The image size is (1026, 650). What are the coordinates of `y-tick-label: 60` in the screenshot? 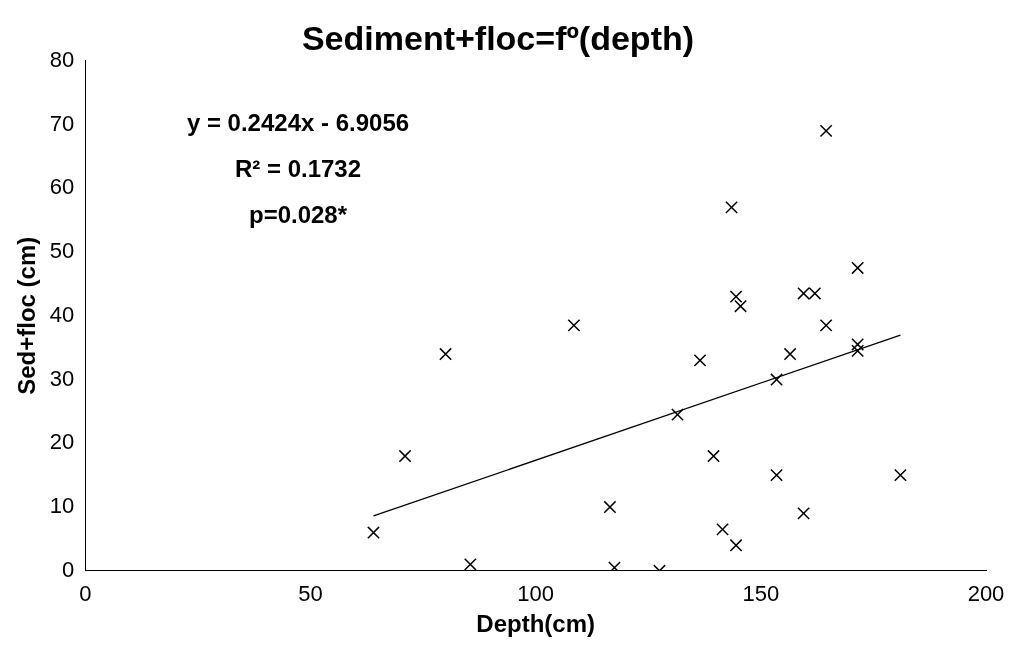 It's located at (62, 187).